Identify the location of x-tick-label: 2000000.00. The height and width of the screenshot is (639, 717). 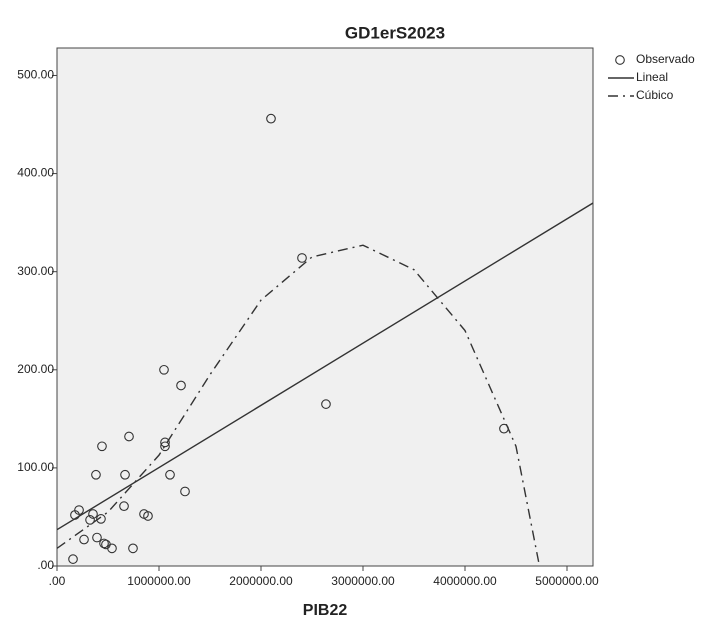
(261, 581).